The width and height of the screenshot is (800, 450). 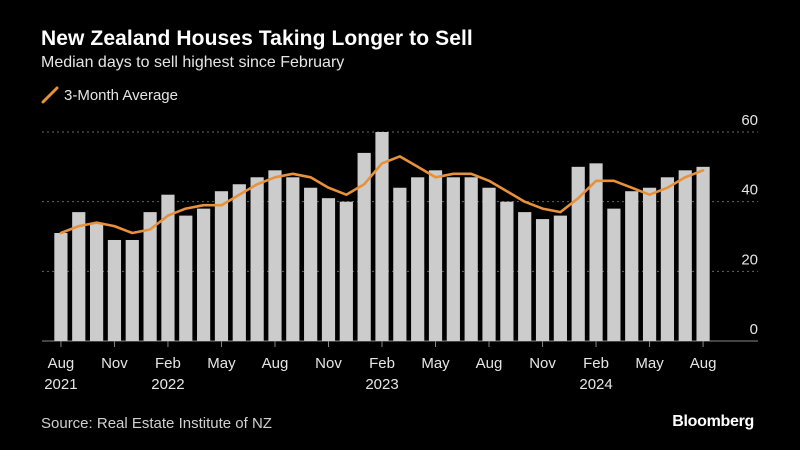 What do you see at coordinates (50, 95) in the screenshot?
I see `legend-line-icon` at bounding box center [50, 95].